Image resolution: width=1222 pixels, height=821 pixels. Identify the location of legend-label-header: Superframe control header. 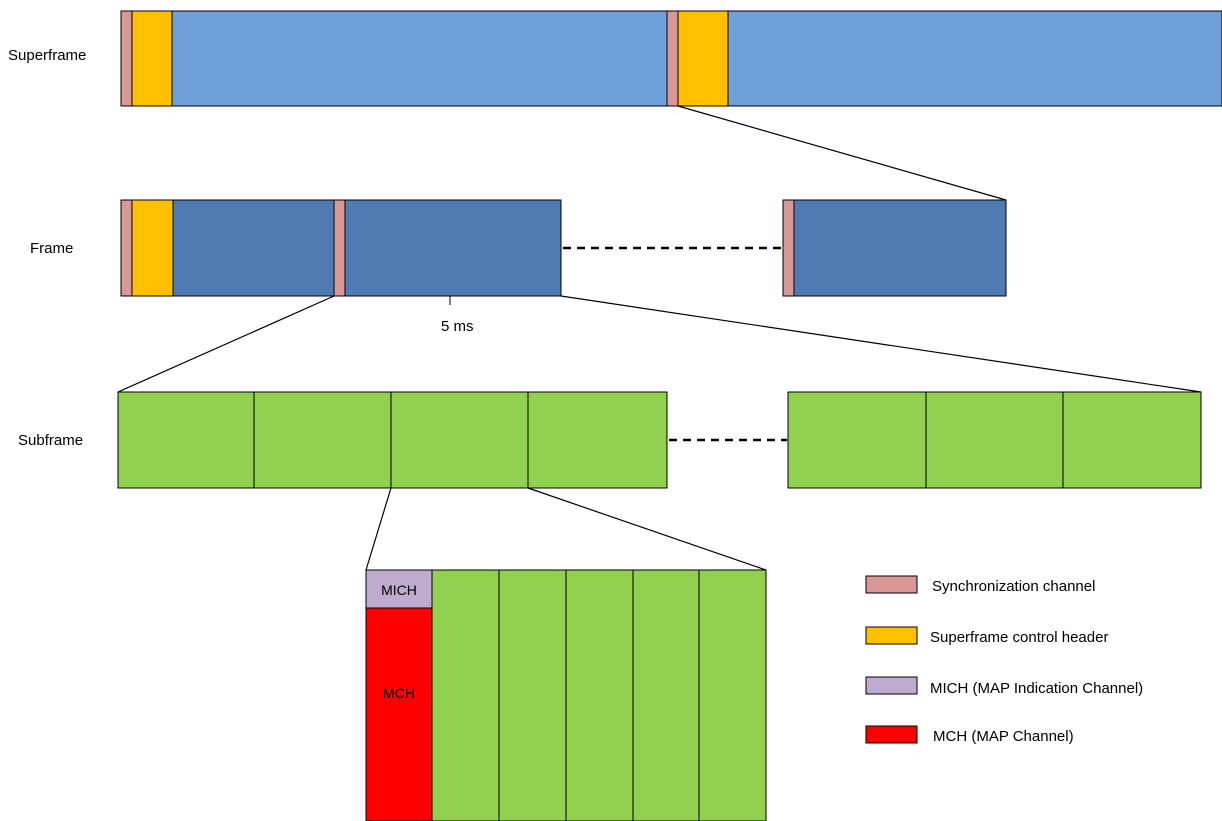
(1019, 637).